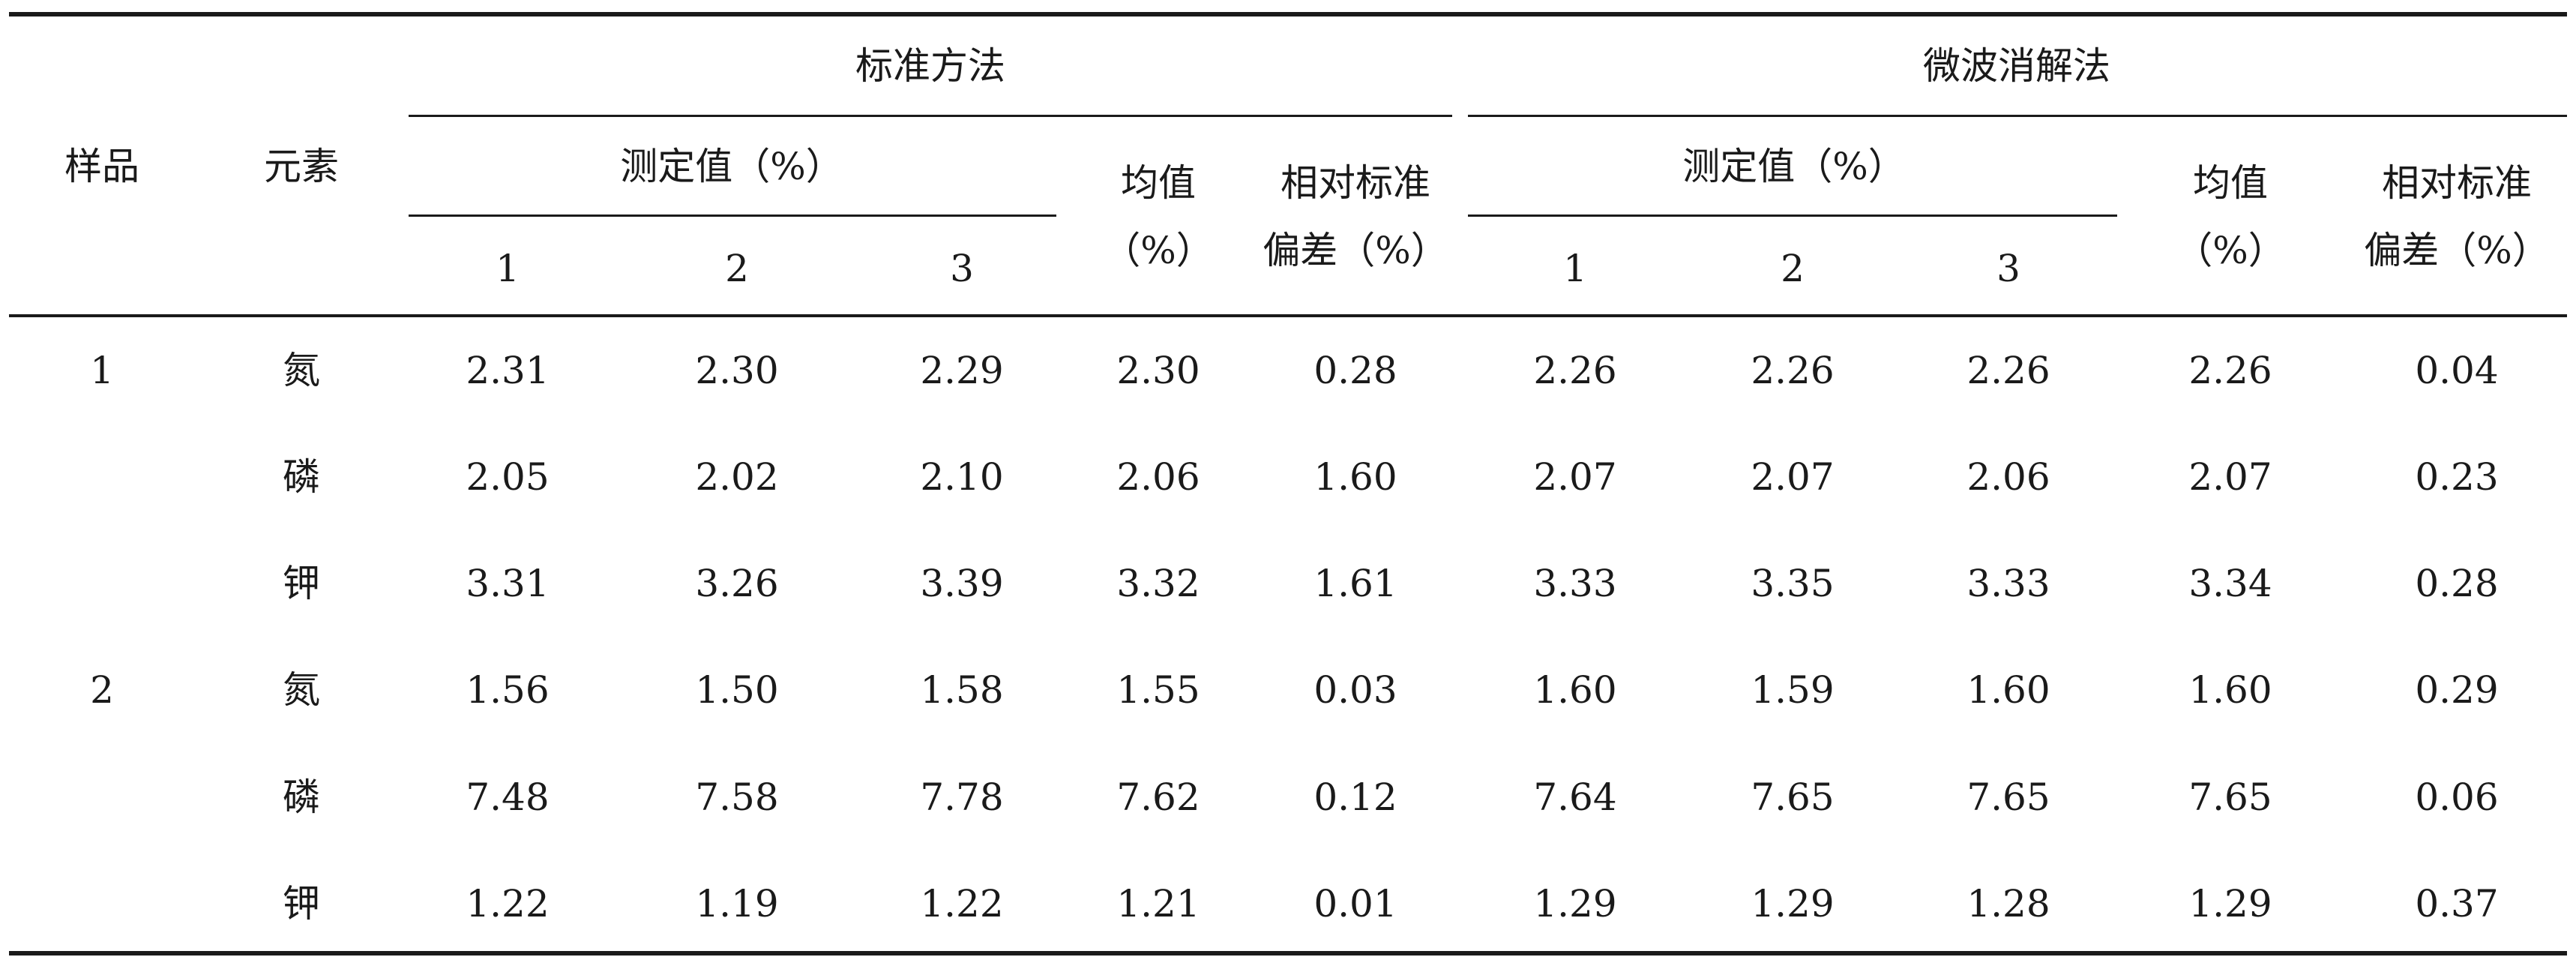  I want to click on header-microwave-mean-line1: 均值, so click(2231, 183).